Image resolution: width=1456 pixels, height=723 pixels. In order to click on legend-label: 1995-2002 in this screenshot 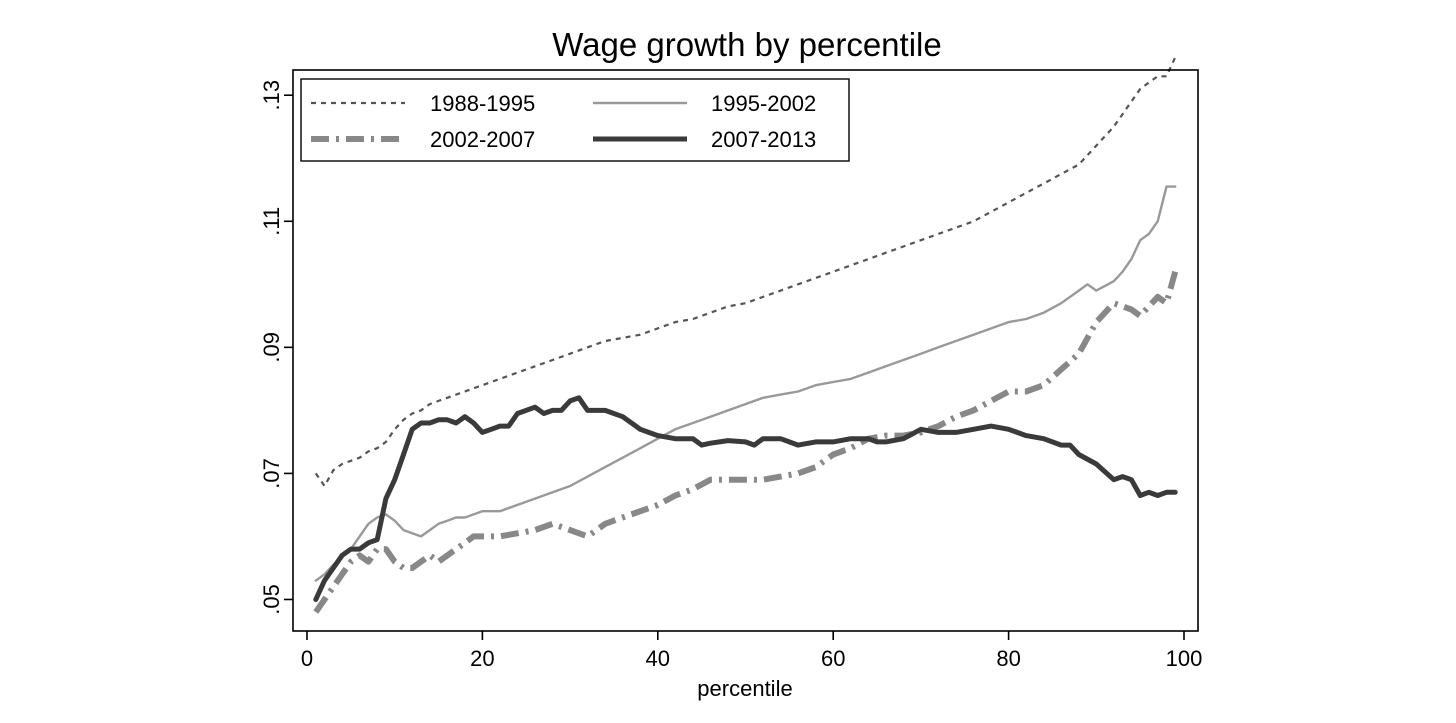, I will do `click(763, 103)`.